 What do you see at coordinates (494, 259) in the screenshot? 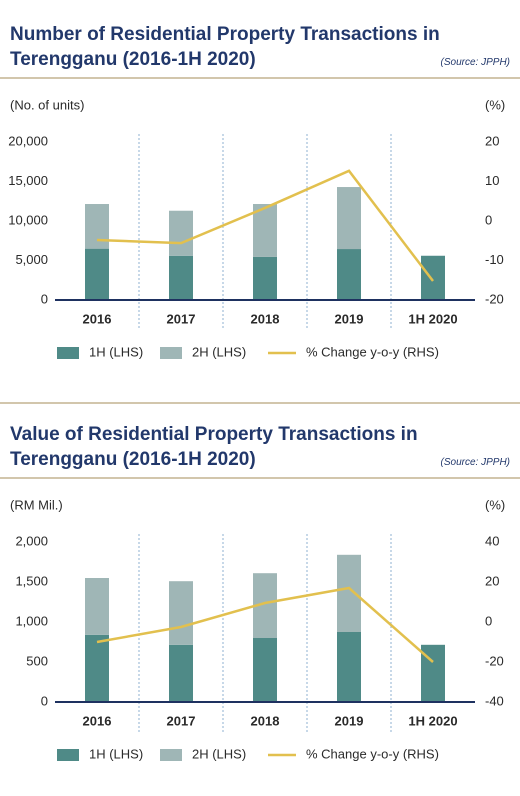
I see `y2-tick-label: -10` at bounding box center [494, 259].